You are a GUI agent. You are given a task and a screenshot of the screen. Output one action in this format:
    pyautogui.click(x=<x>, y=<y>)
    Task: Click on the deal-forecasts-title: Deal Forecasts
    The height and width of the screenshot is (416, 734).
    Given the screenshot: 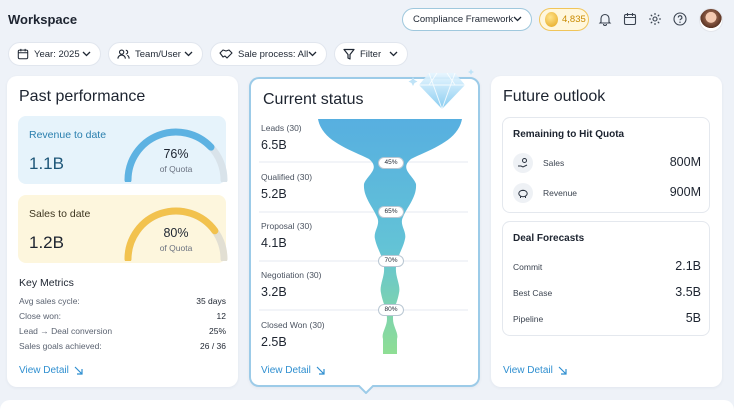 What is the action you would take?
    pyautogui.click(x=549, y=238)
    